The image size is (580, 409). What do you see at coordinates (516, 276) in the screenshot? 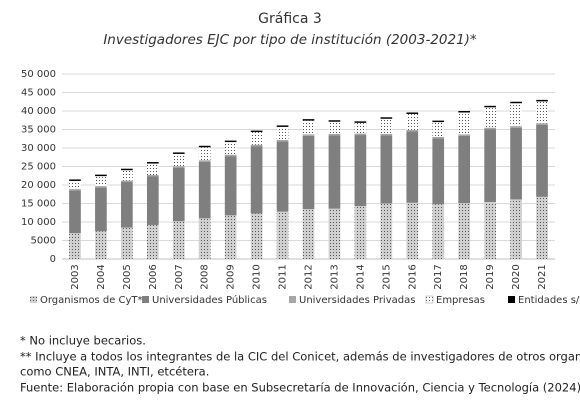
I see `x-tick-label: 2020` at bounding box center [516, 276].